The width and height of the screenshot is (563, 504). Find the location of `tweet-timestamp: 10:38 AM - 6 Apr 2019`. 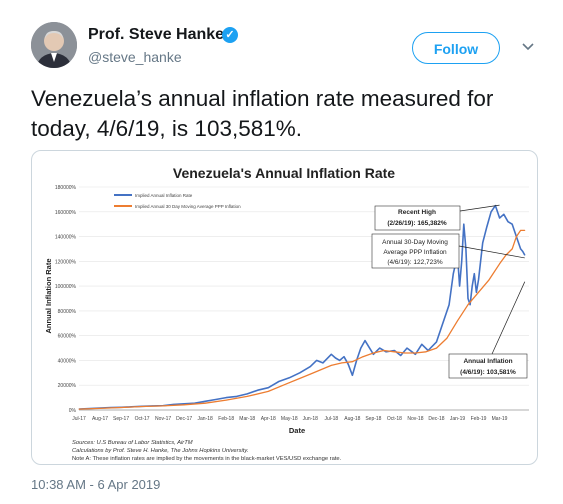

tweet-timestamp: 10:38 AM - 6 Apr 2019 is located at coordinates (96, 484).